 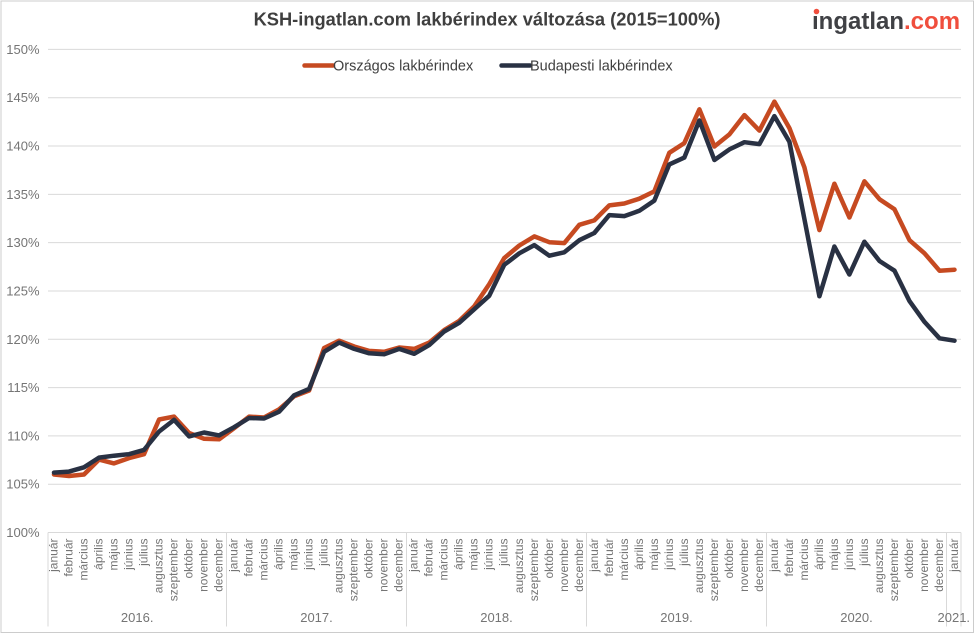 What do you see at coordinates (496, 617) in the screenshot?
I see `svg-text: 2018.` at bounding box center [496, 617].